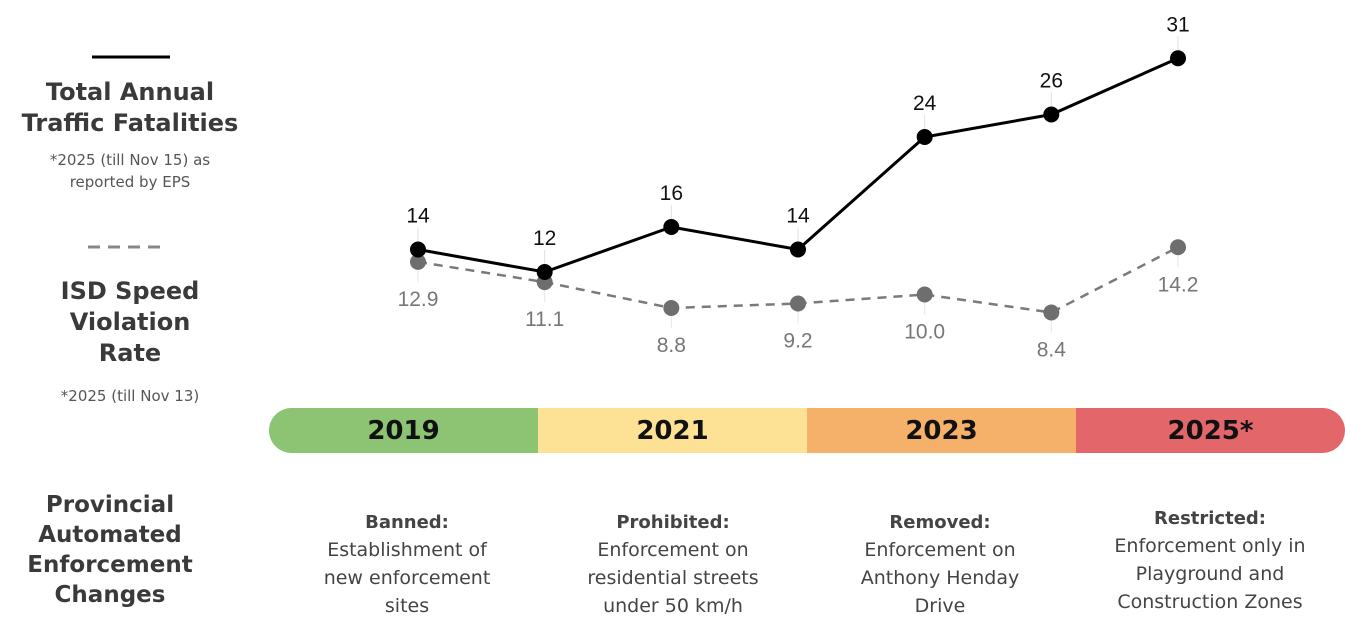 The image size is (1345, 622). I want to click on change-2023-head: Removed:, so click(940, 522).